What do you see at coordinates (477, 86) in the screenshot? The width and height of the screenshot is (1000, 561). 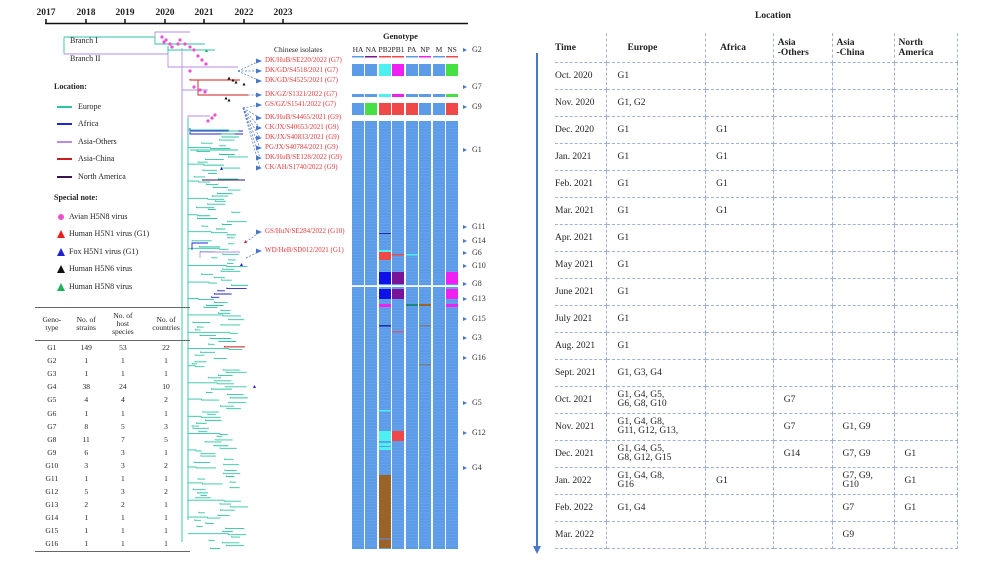 I see `genotype-label-g7: G7` at bounding box center [477, 86].